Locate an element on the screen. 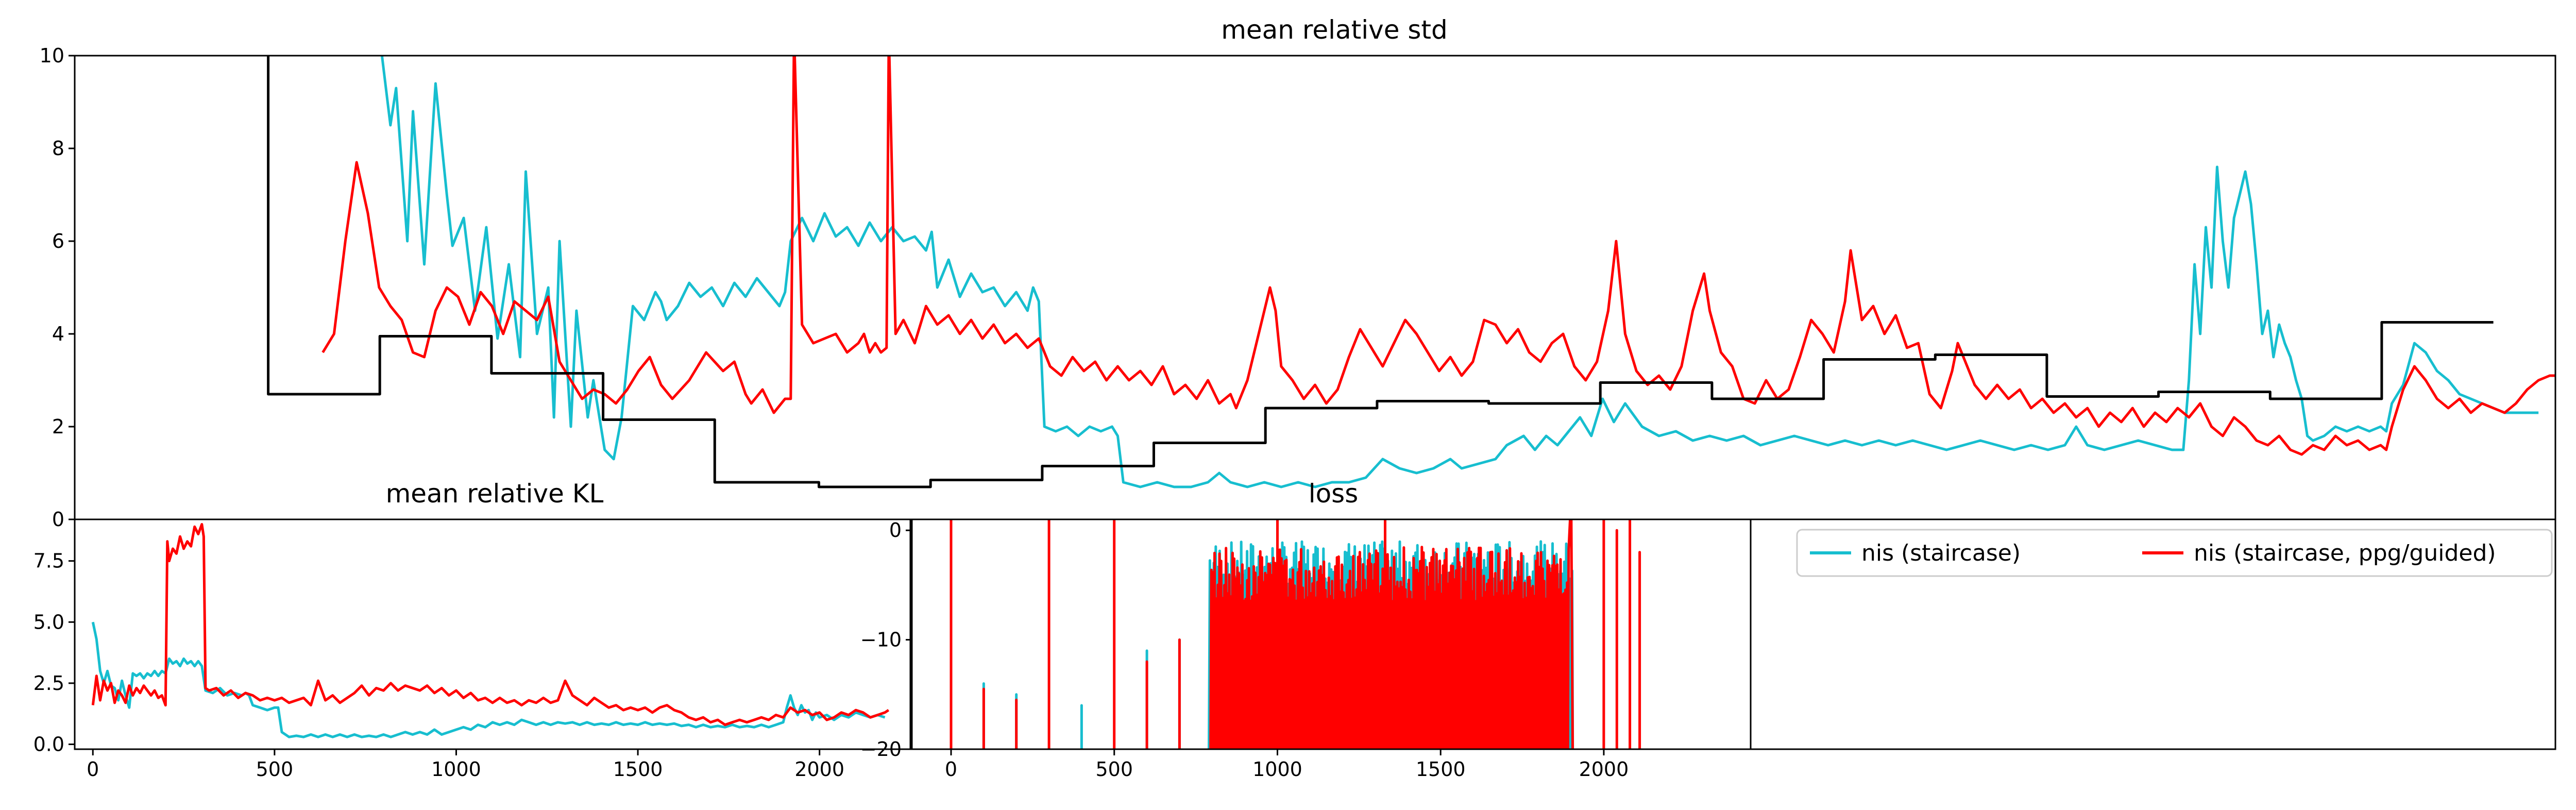 The width and height of the screenshot is (2576, 810). chart-kl-title: mean relative KL is located at coordinates (495, 494).